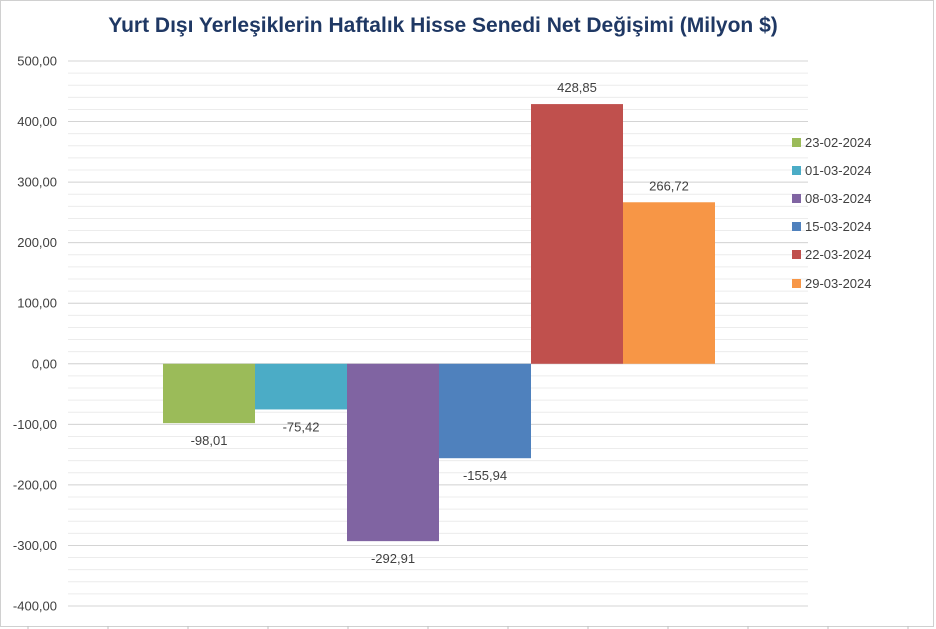 The height and width of the screenshot is (629, 936). What do you see at coordinates (35, 484) in the screenshot?
I see `y-tick-label: -200,00` at bounding box center [35, 484].